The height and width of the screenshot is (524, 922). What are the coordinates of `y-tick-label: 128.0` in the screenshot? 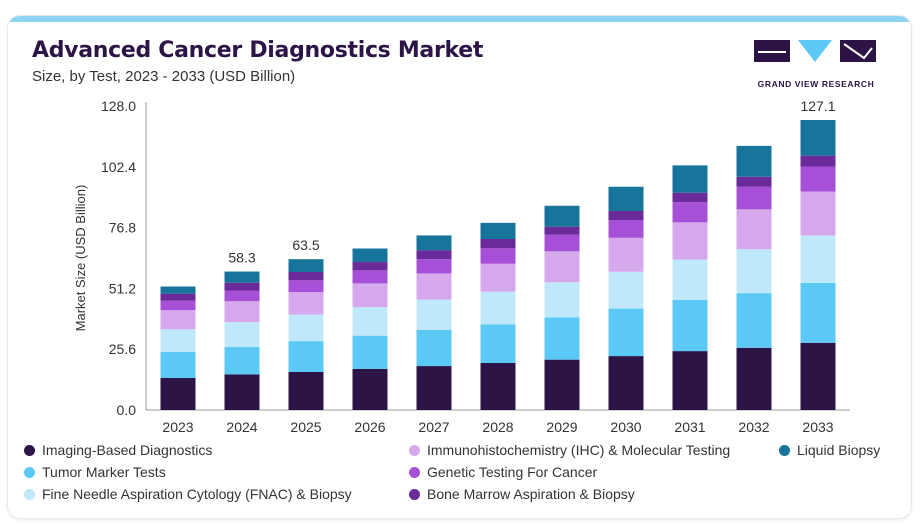 It's located at (118, 106).